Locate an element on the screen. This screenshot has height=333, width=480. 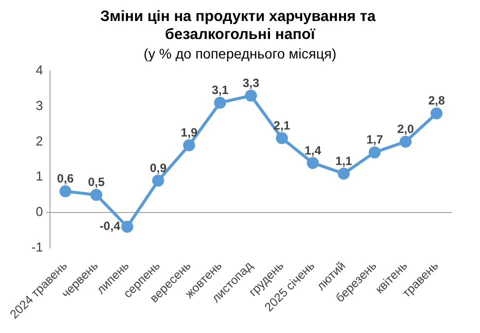
data-label: -0,4 is located at coordinates (110, 226).